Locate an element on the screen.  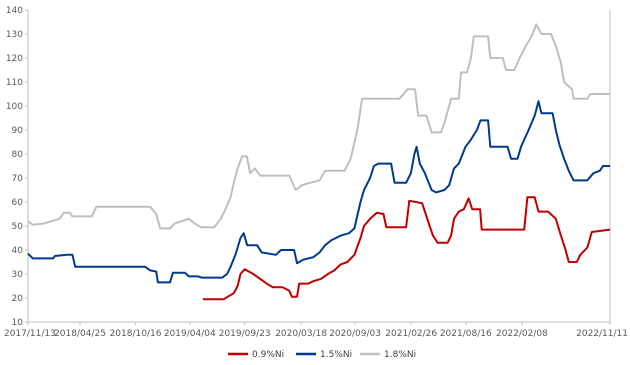
legend-label: 0.9%Ni is located at coordinates (268, 355).